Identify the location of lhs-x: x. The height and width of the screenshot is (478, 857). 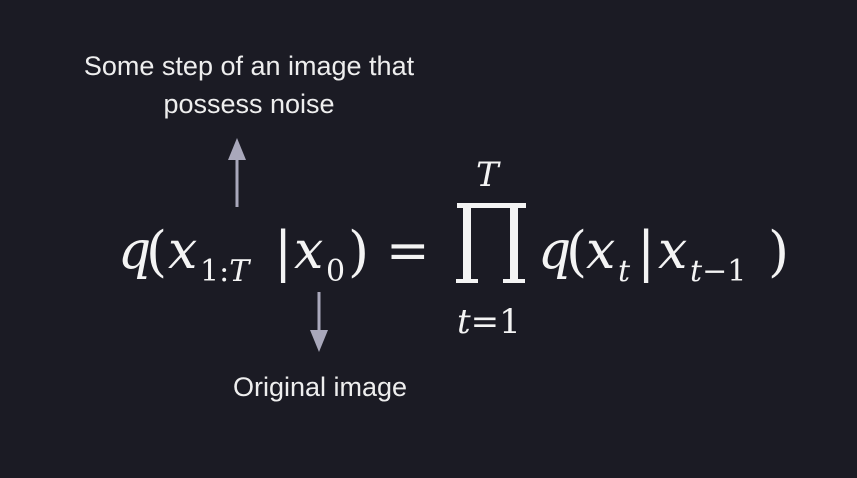
(182, 251).